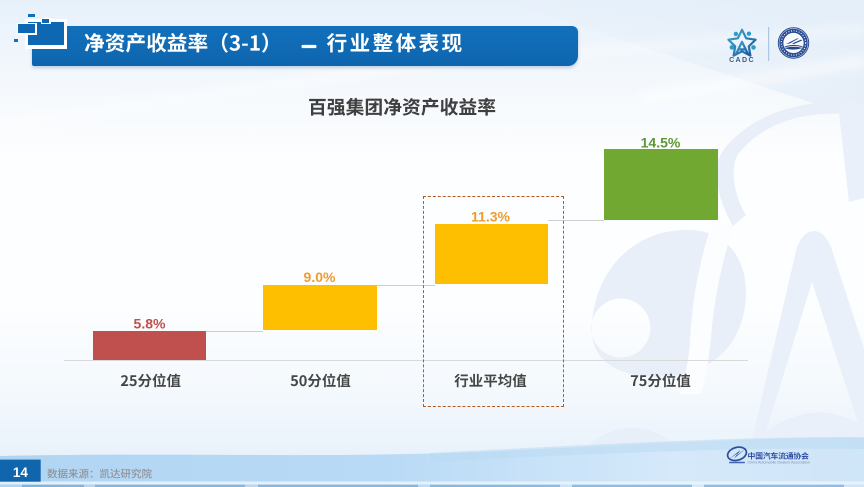 The width and height of the screenshot is (864, 487). What do you see at coordinates (150, 323) in the screenshot?
I see `svg-text: 5.8%` at bounding box center [150, 323].